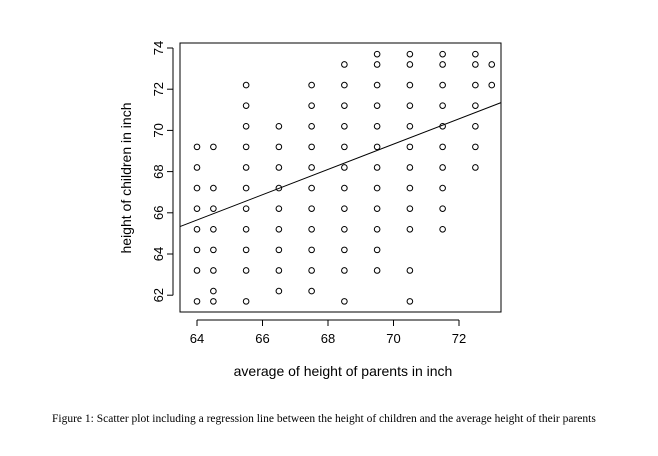 Image resolution: width=658 pixels, height=456 pixels. Describe the element at coordinates (158, 254) in the screenshot. I see `y-tick-label: 64` at that location.